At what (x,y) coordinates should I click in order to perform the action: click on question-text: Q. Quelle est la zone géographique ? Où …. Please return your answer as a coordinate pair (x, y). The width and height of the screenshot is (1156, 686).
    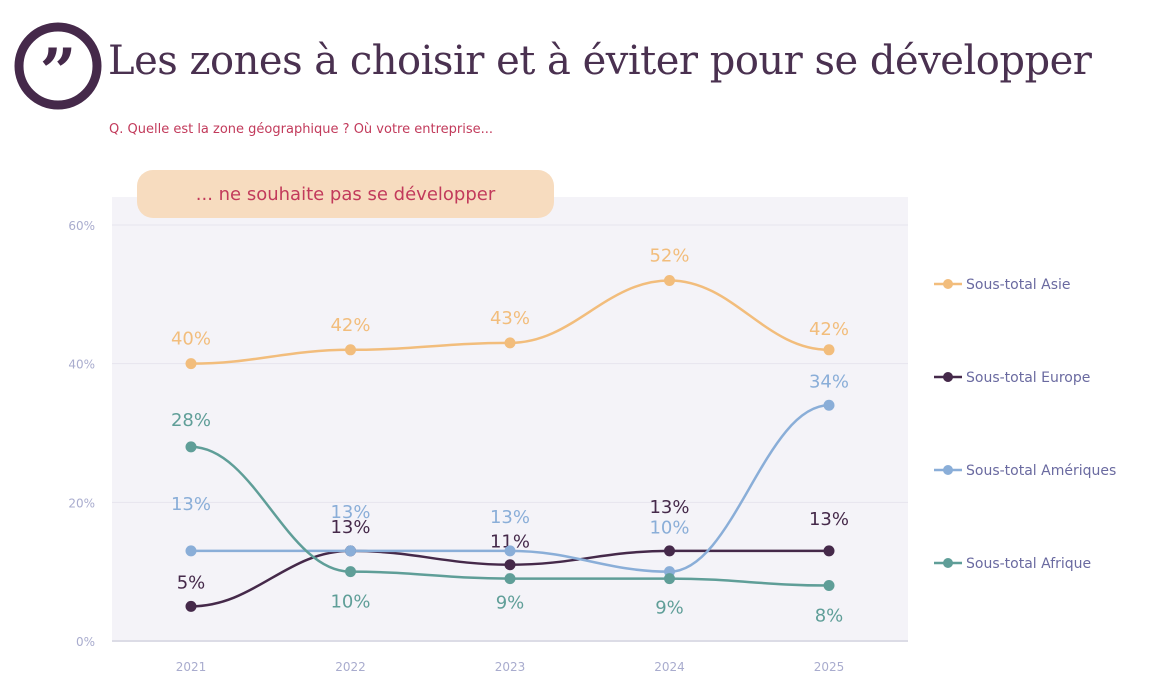
    Looking at the image, I should click on (301, 129).